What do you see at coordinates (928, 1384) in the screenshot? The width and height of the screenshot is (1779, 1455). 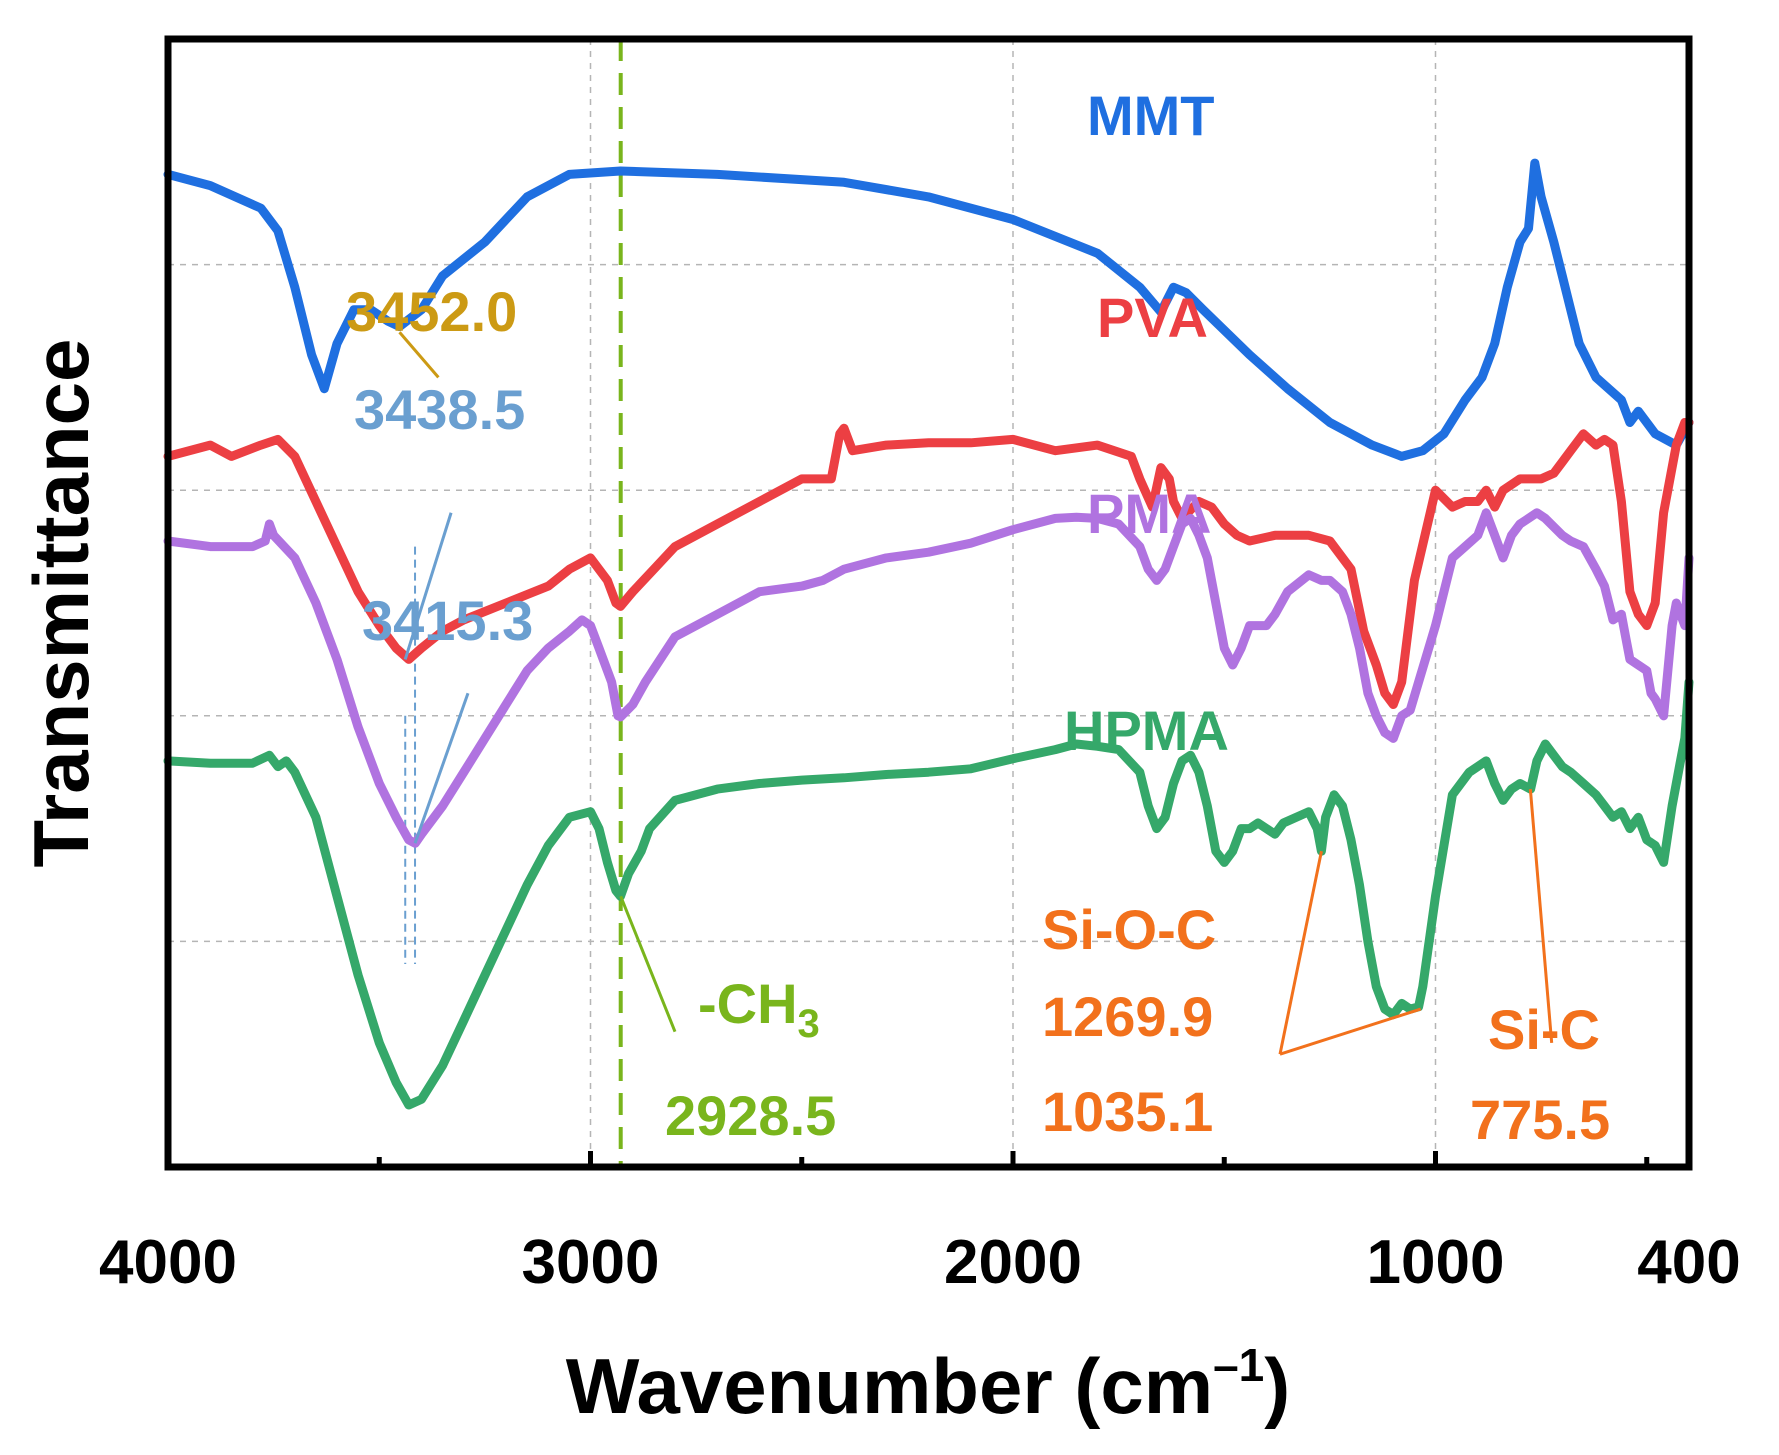 I see `x-axis-title: Wavenumber (cm–1)` at bounding box center [928, 1384].